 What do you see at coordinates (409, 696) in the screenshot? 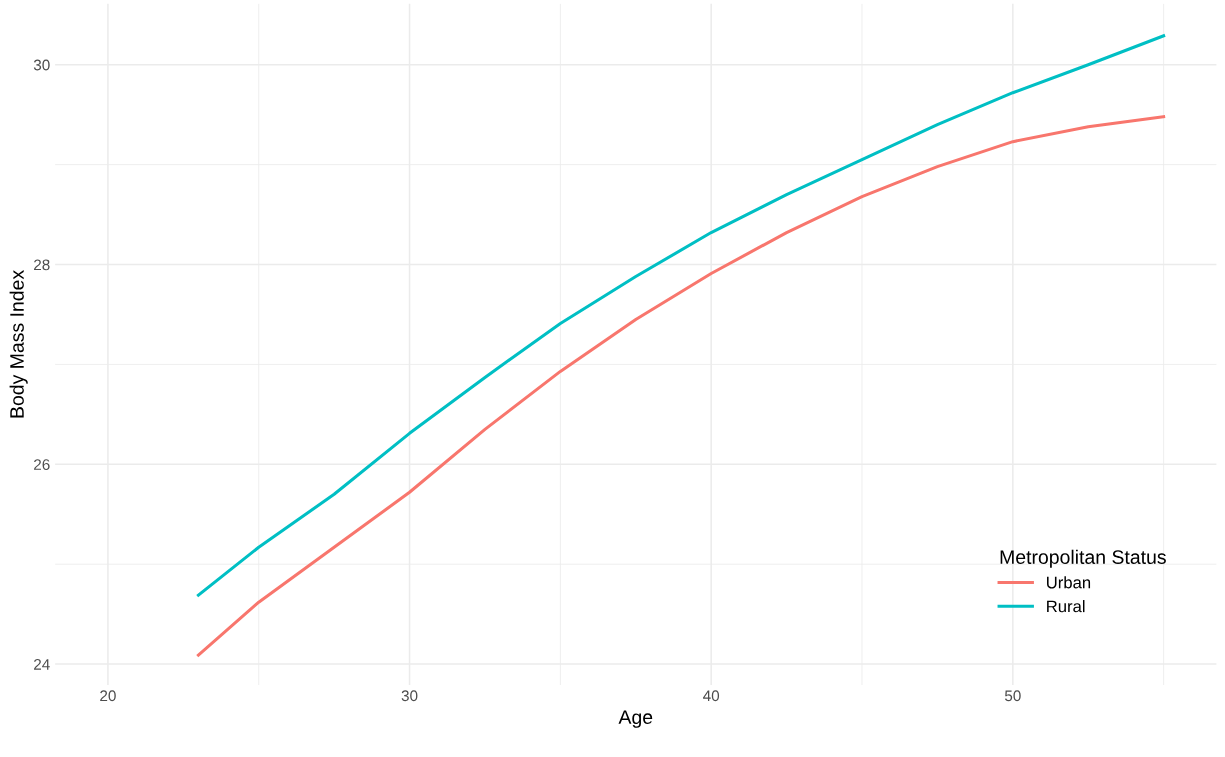
I see `x-tick-label: 30` at bounding box center [409, 696].